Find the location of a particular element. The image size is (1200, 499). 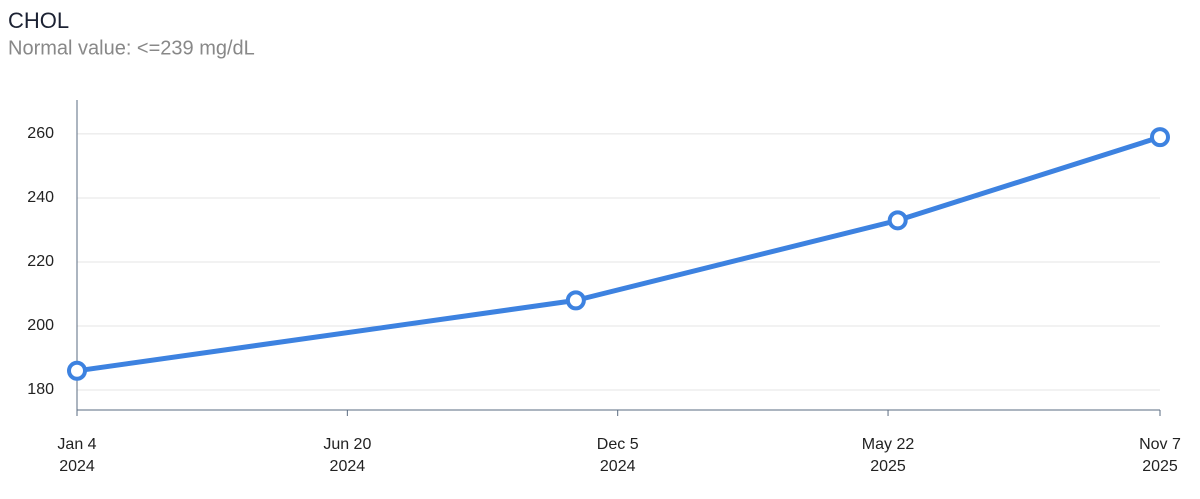

y-tick-label: 220 is located at coordinates (40, 261).